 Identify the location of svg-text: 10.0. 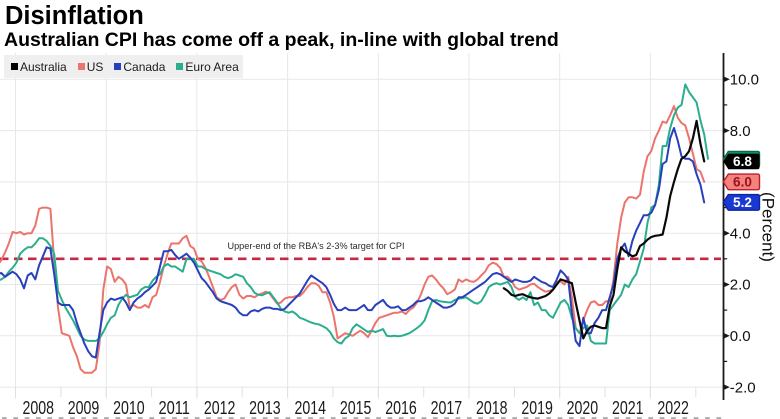
(744, 80).